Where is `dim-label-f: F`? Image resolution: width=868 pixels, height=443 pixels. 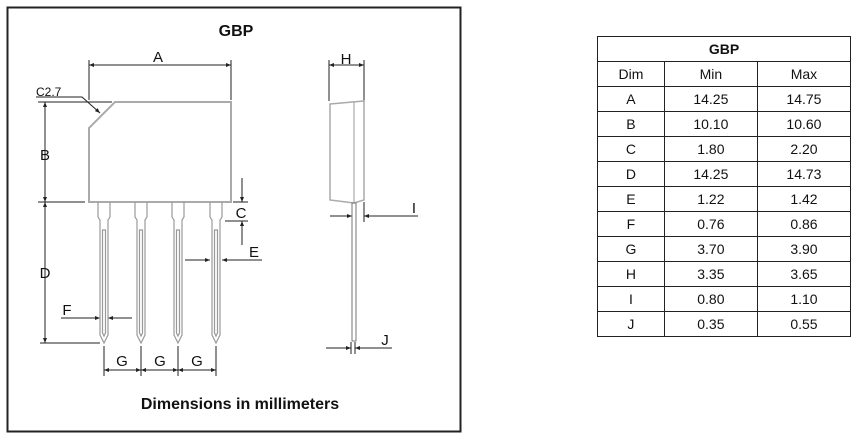 dim-label-f: F is located at coordinates (66, 310).